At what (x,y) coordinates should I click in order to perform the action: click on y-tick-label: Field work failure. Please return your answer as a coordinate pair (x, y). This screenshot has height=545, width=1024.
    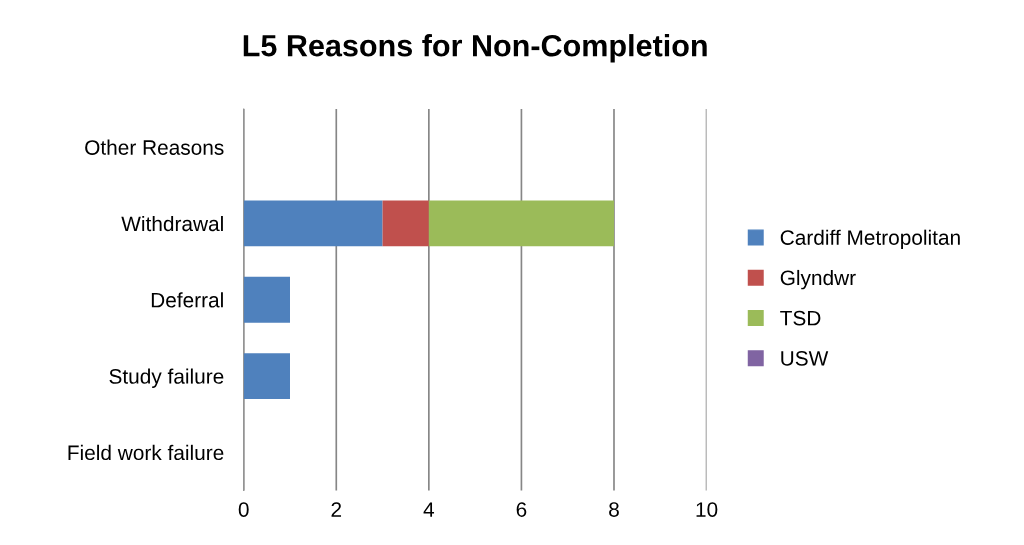
    Looking at the image, I should click on (146, 452).